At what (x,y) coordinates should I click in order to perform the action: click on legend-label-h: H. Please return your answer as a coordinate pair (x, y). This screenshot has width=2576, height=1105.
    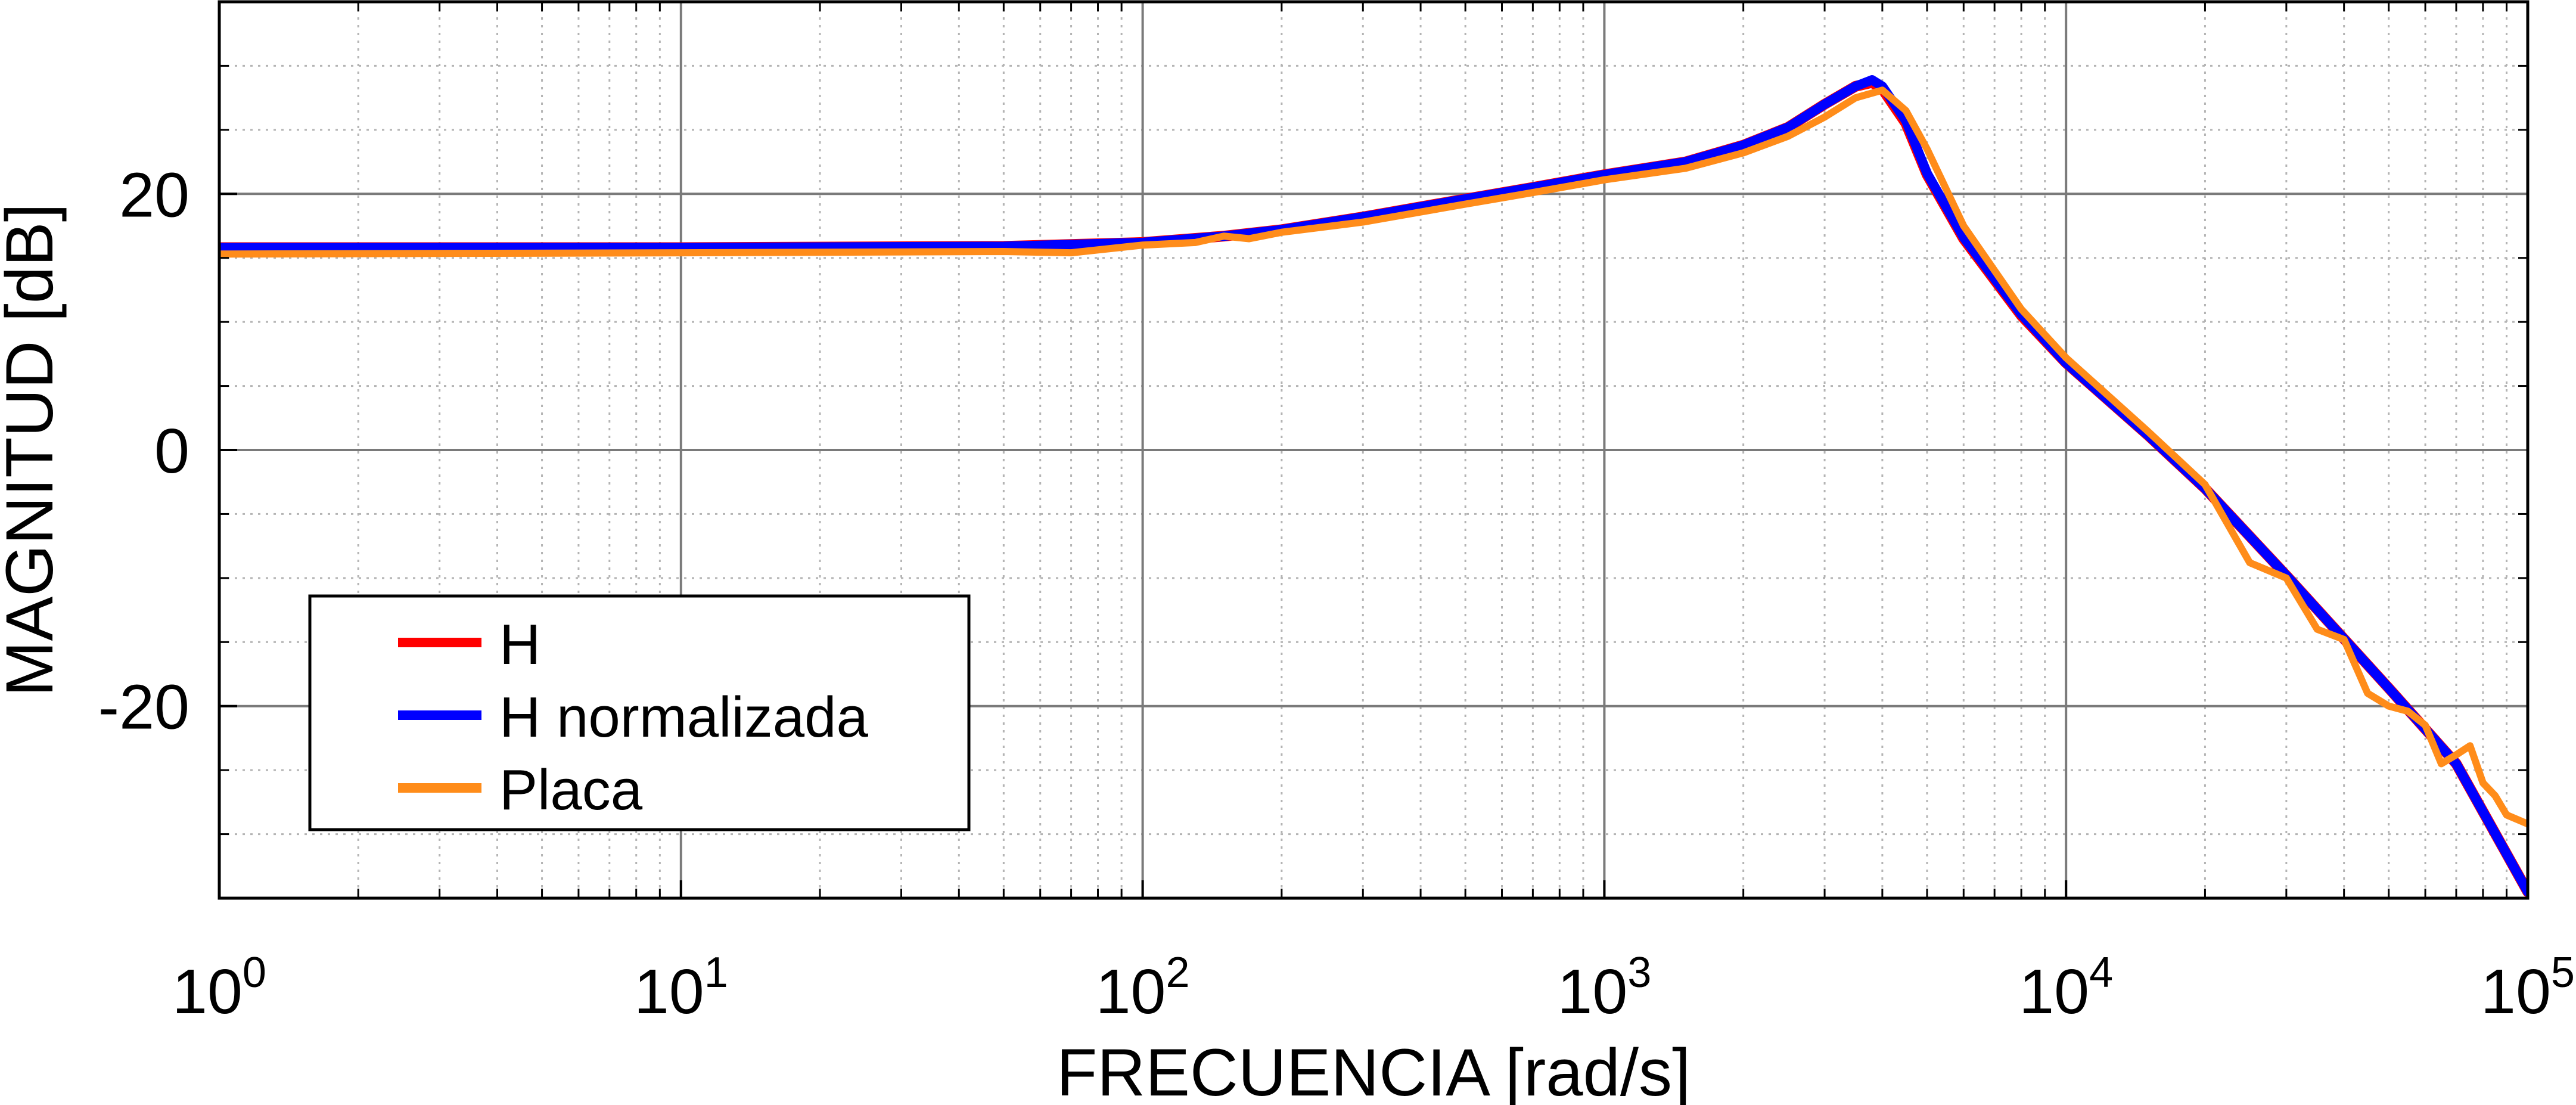
    Looking at the image, I should click on (519, 644).